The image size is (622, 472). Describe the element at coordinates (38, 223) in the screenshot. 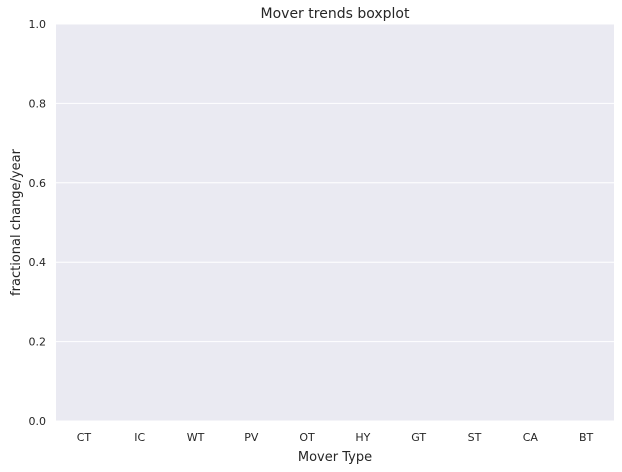

I see `y-axis-ticks: 0.0 0.2 0.4 0.6 0.8 1.0` at that location.